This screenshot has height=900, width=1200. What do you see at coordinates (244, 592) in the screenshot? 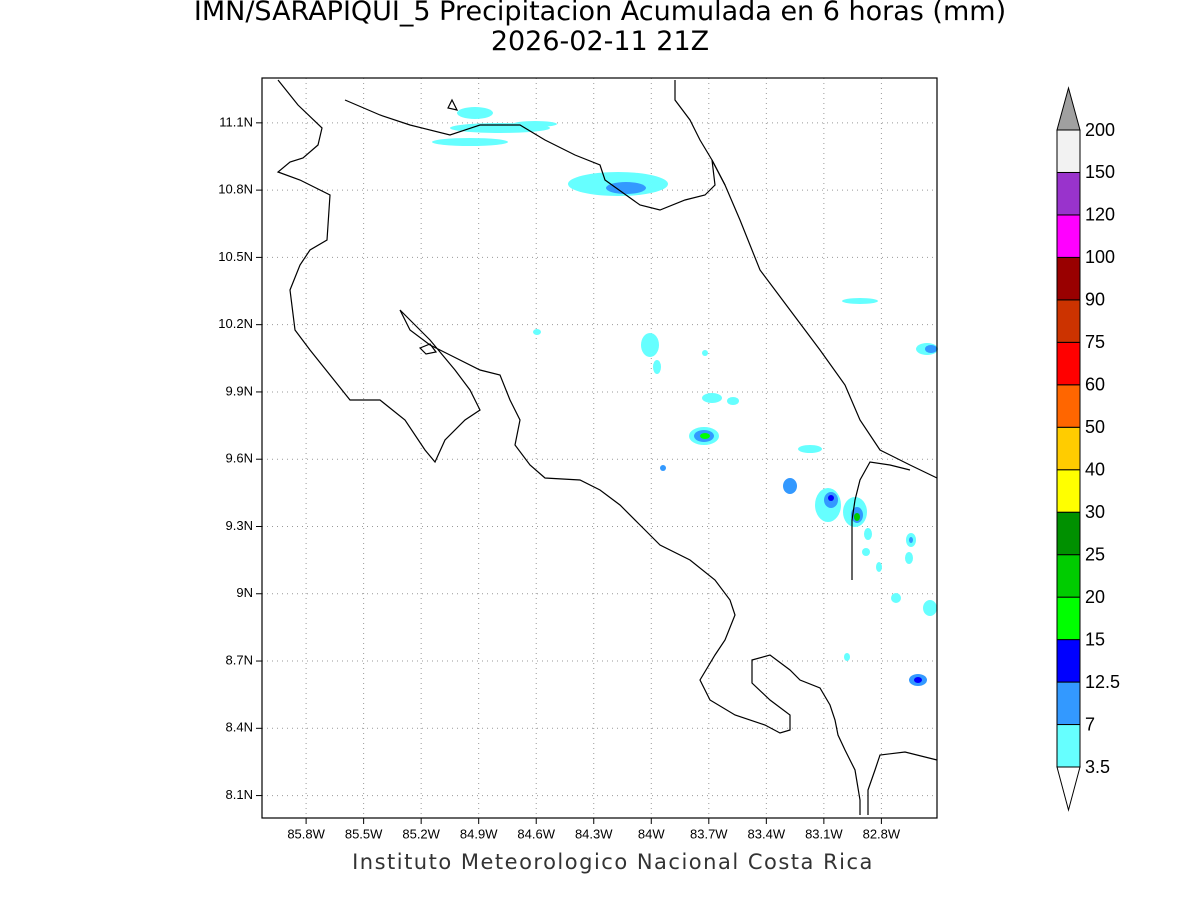
I see `y-tick-label: 9N` at bounding box center [244, 592].